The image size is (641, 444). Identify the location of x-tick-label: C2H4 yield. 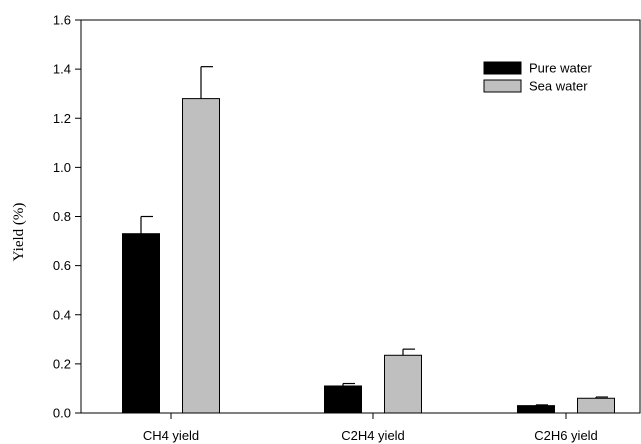
(373, 435).